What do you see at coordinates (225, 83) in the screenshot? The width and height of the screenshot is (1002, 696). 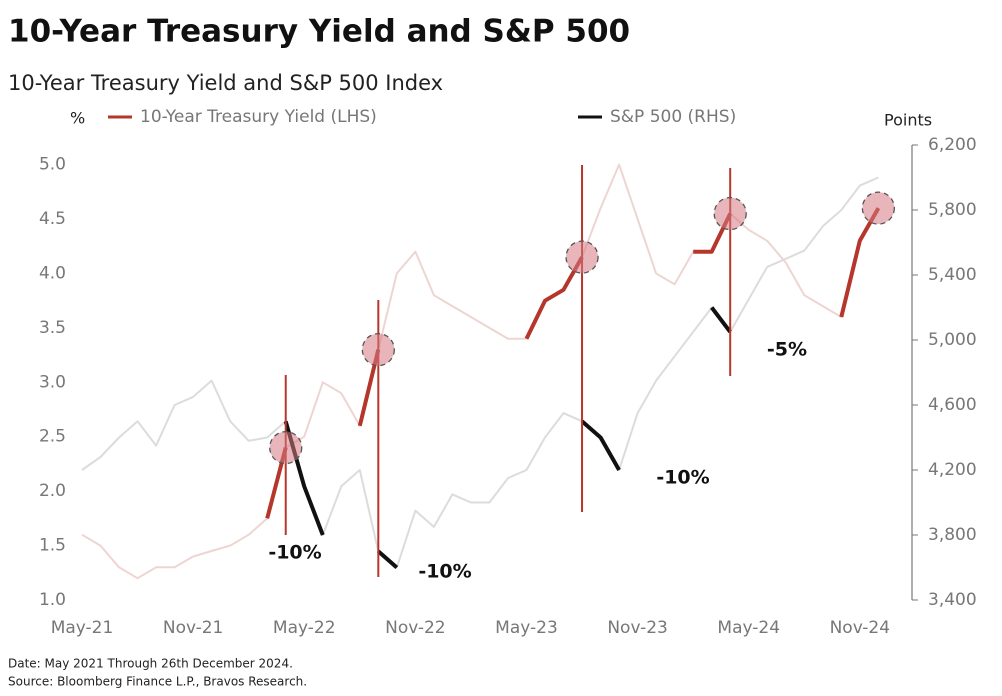 I see `chart-subtitle: 10-Year Treasury Yield and S&P 500 Index` at bounding box center [225, 83].